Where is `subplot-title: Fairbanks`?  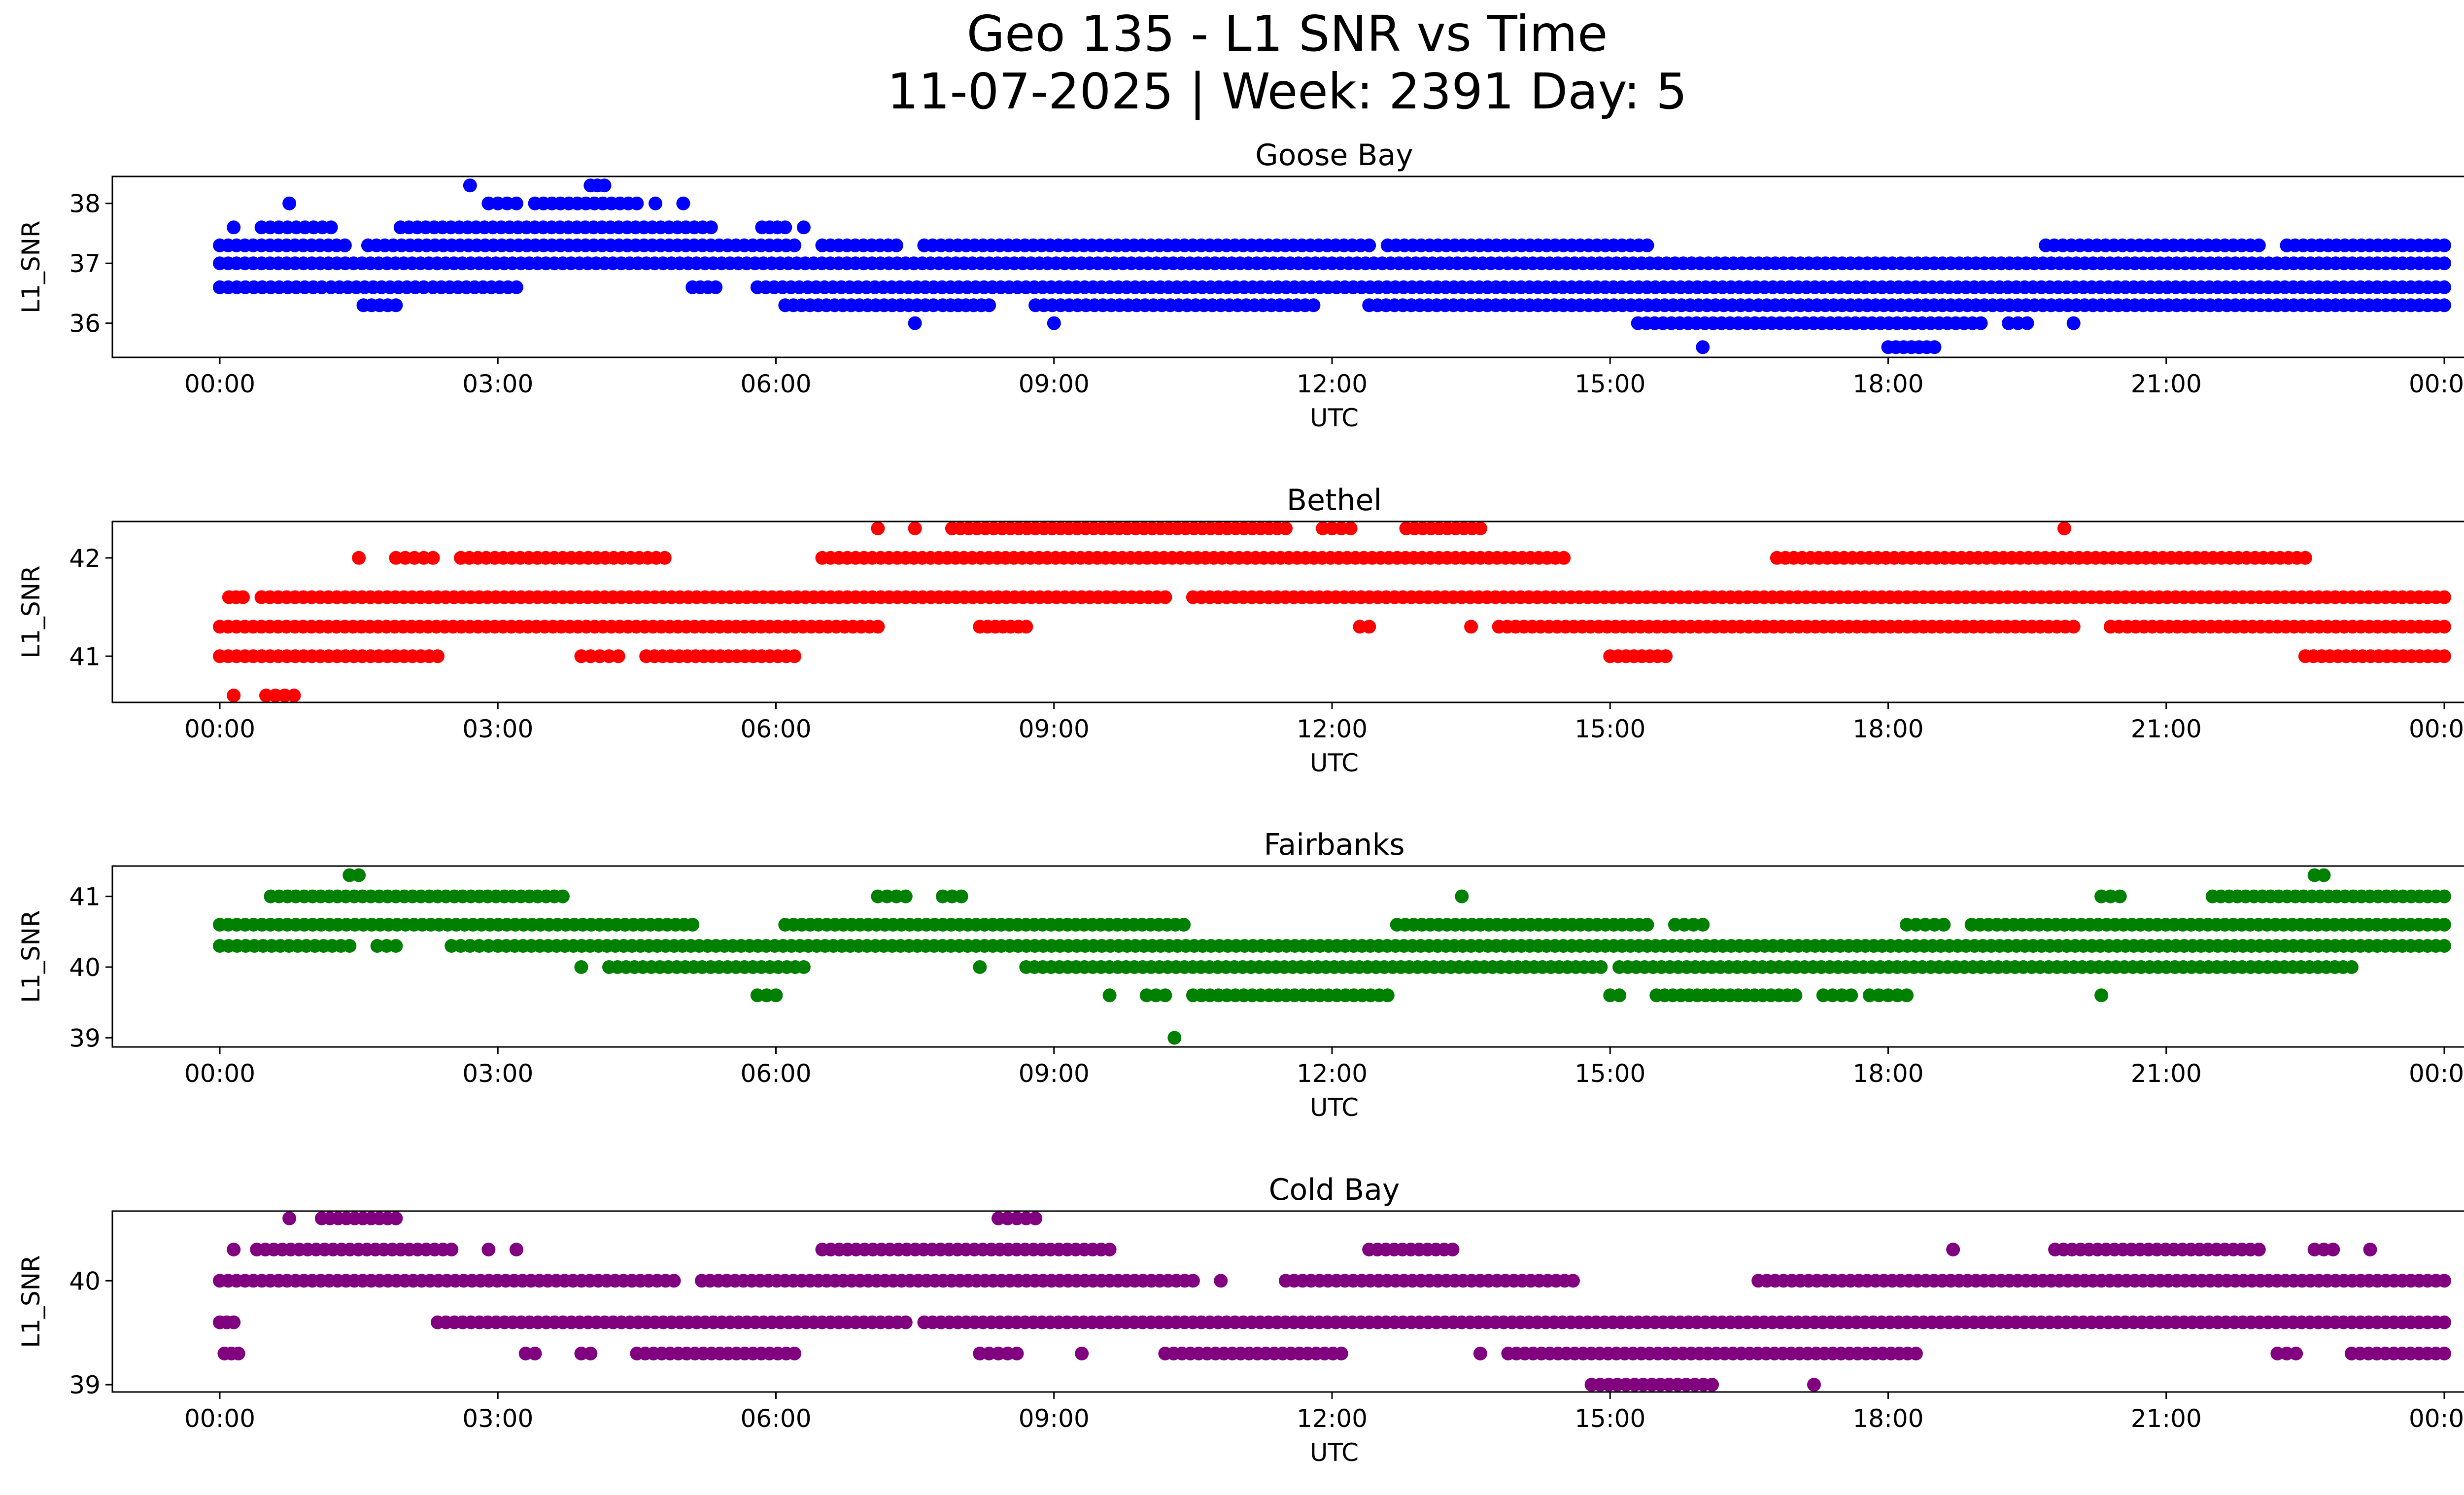
subplot-title: Fairbanks is located at coordinates (1334, 845).